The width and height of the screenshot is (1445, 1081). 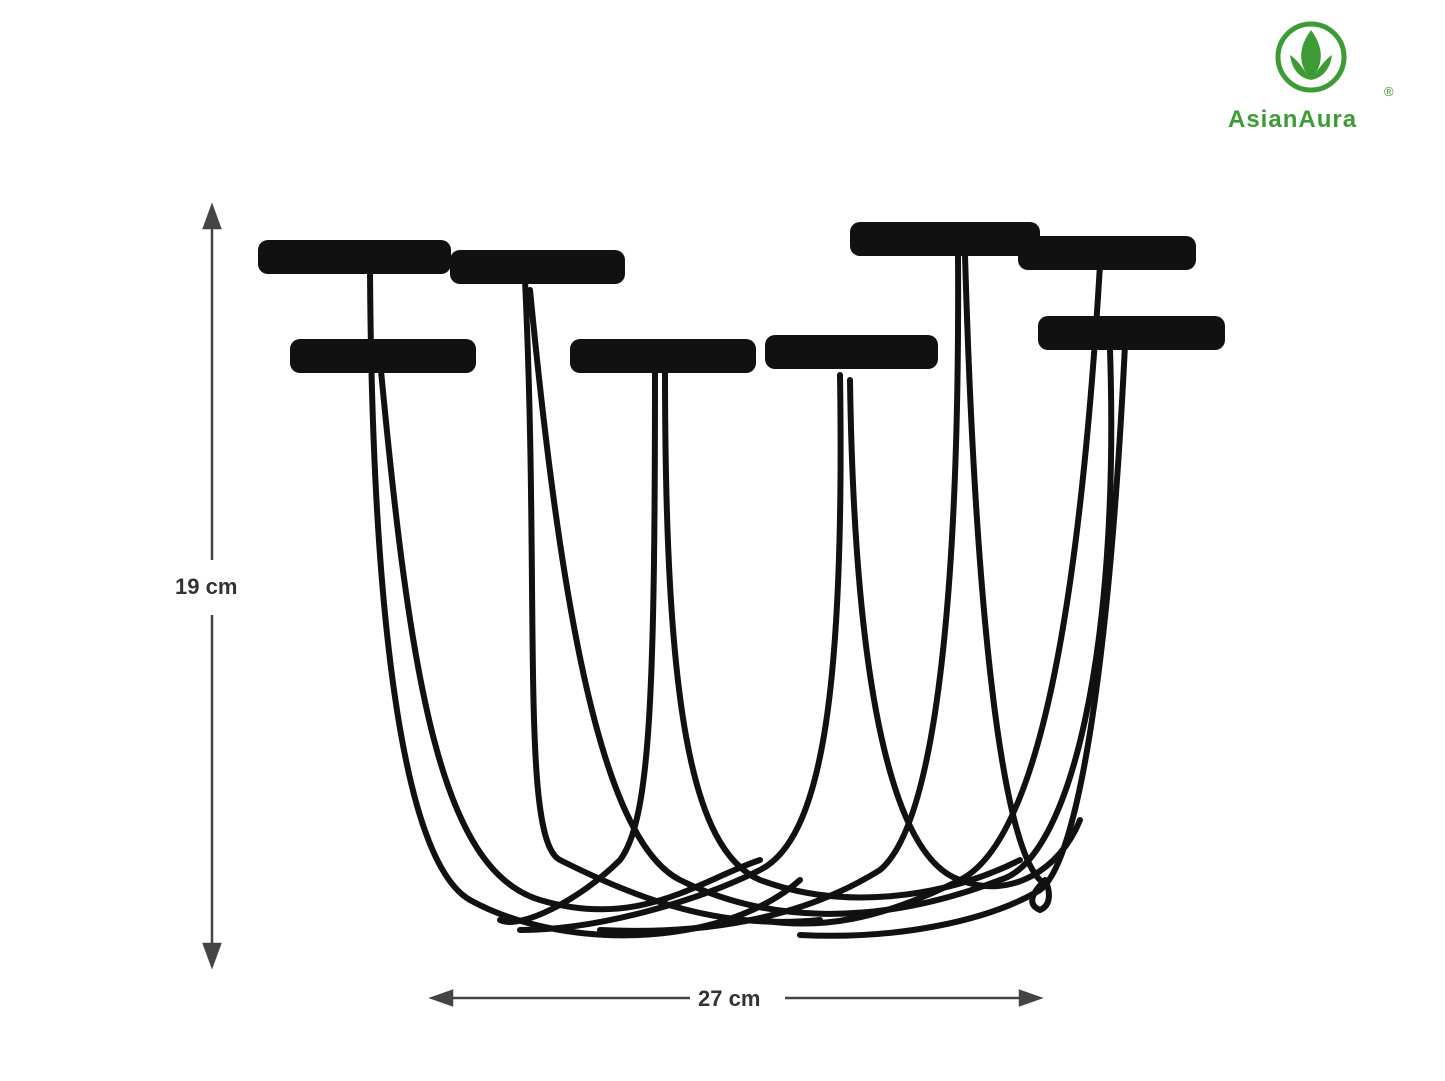 I want to click on width-label: 27 cm, so click(x=729, y=999).